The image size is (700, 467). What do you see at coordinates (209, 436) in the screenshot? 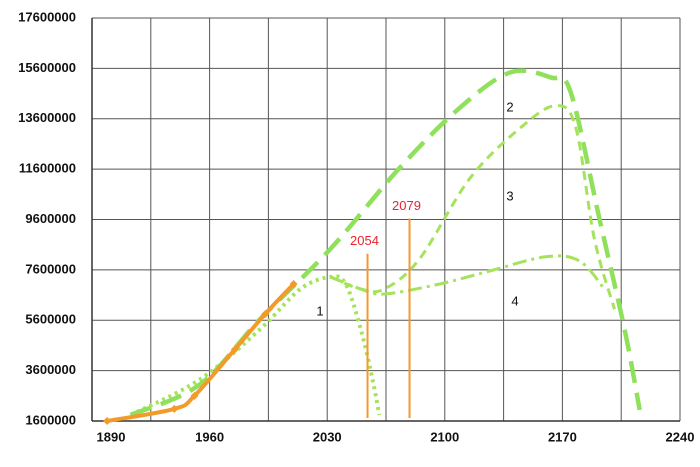
I see `x-tick-label: 1960` at bounding box center [209, 436].